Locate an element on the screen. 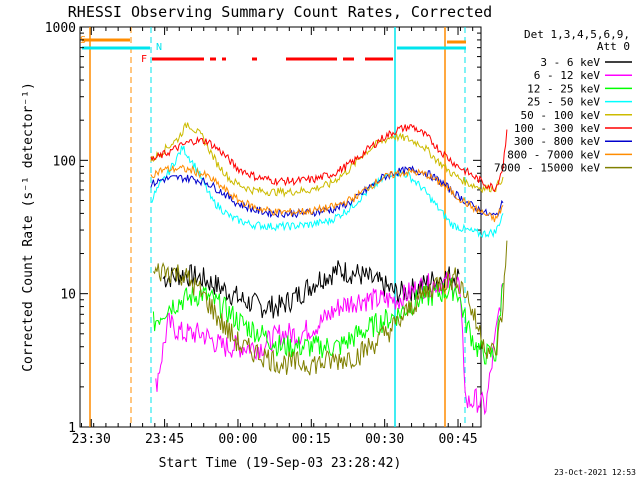  y-tick-label: 10 is located at coordinates (68, 295).